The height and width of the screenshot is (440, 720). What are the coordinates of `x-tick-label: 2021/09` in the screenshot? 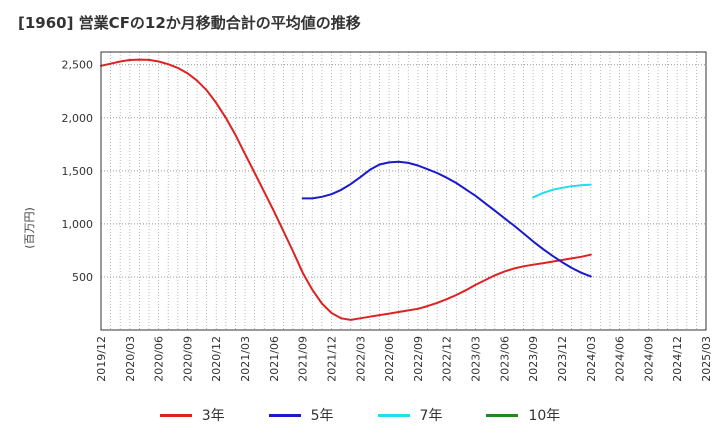 It's located at (303, 359).